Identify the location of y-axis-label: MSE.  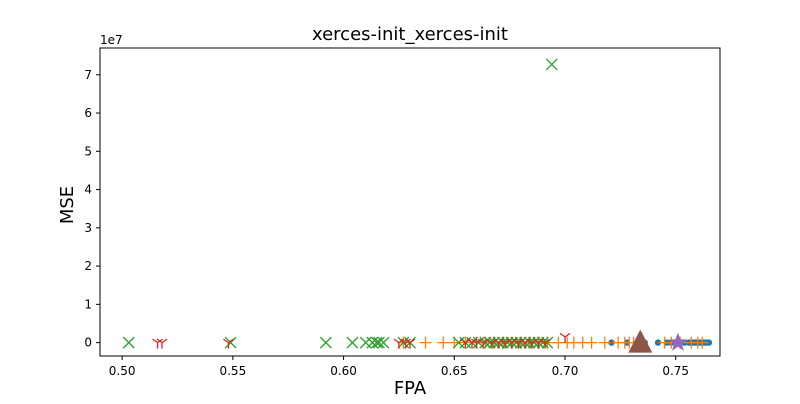
(67, 205).